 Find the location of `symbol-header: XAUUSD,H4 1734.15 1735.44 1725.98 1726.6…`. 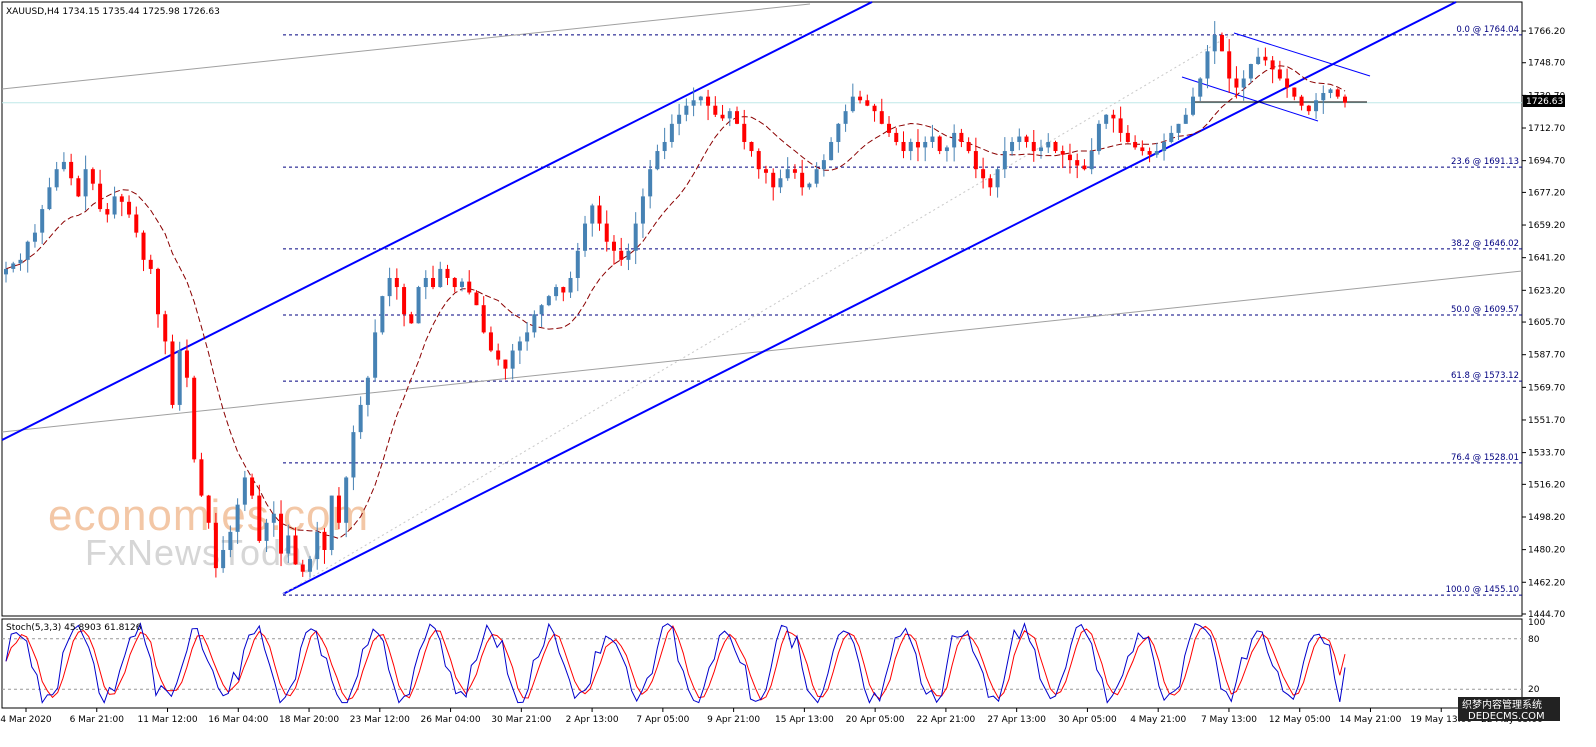

symbol-header: XAUUSD,H4 1734.15 1735.44 1725.98 1726.6… is located at coordinates (113, 12).